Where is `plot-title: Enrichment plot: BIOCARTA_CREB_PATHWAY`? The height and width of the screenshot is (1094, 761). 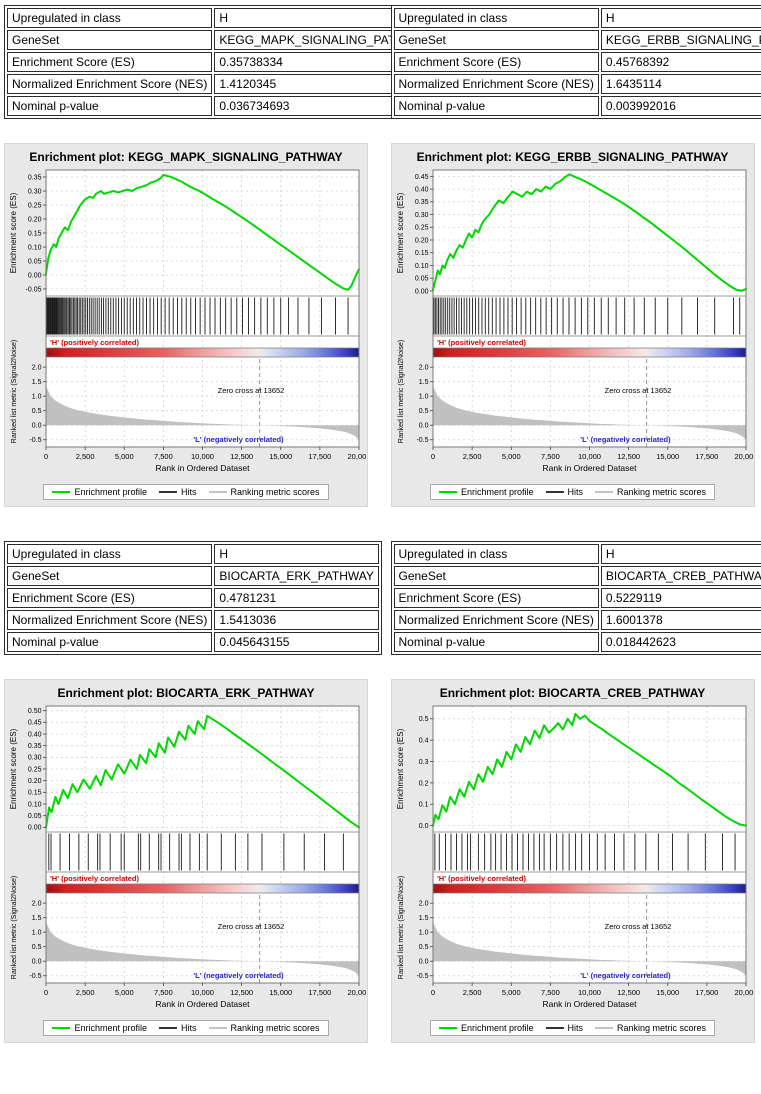
plot-title: Enrichment plot: BIOCARTA_CREB_PATHWAY is located at coordinates (572, 693).